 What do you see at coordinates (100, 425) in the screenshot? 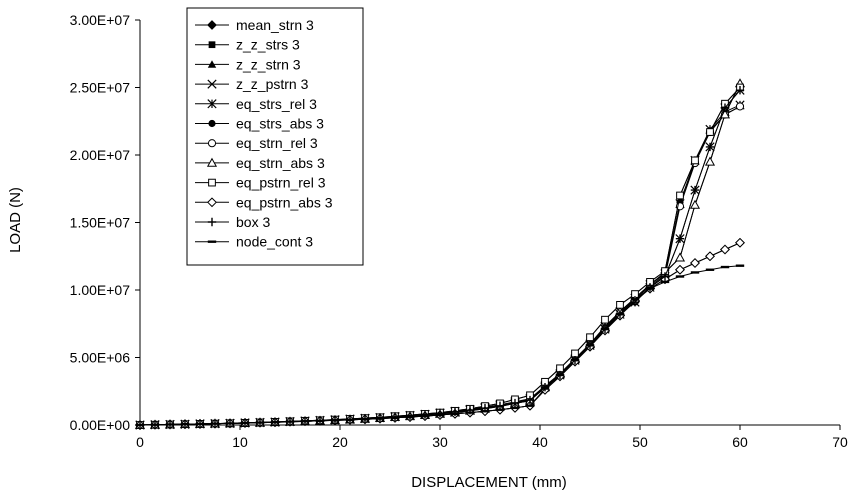
I see `y-tick-label: 0.00E+00` at bounding box center [100, 425].